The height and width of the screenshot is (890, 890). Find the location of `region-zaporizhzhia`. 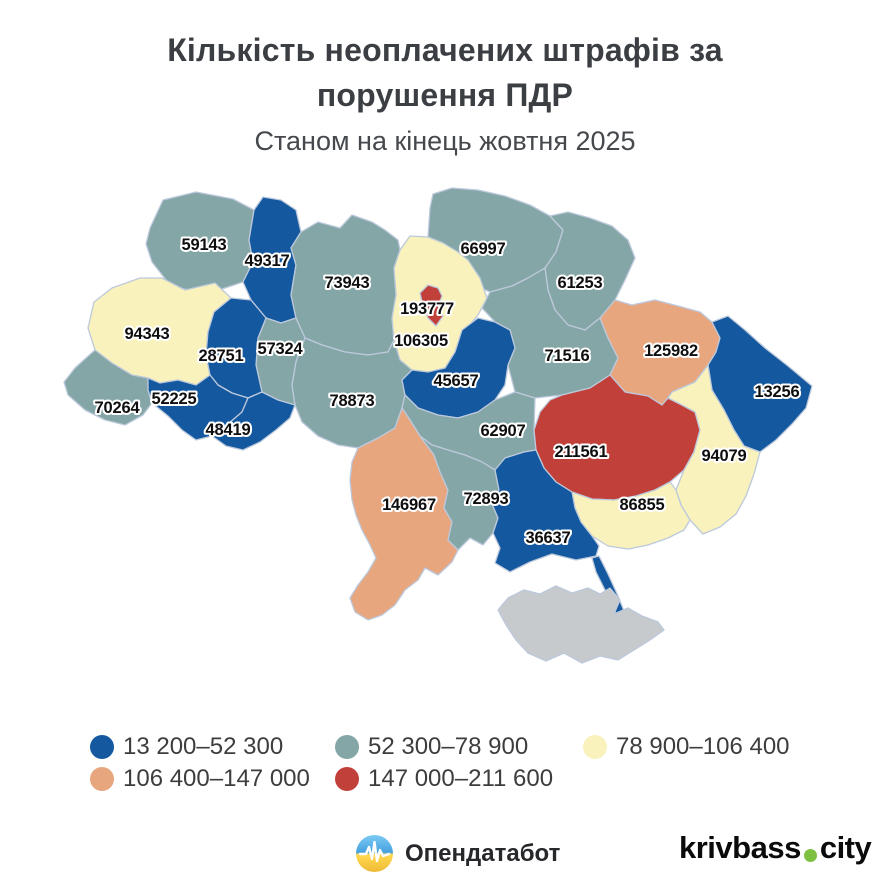

region-zaporizhzhia is located at coordinates (631, 515).